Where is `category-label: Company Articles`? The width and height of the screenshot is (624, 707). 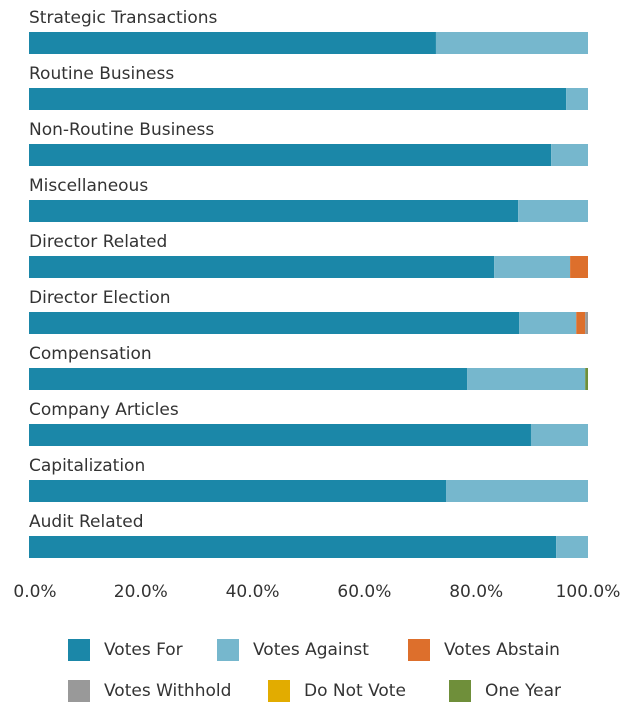
category-label: Company Articles is located at coordinates (104, 410).